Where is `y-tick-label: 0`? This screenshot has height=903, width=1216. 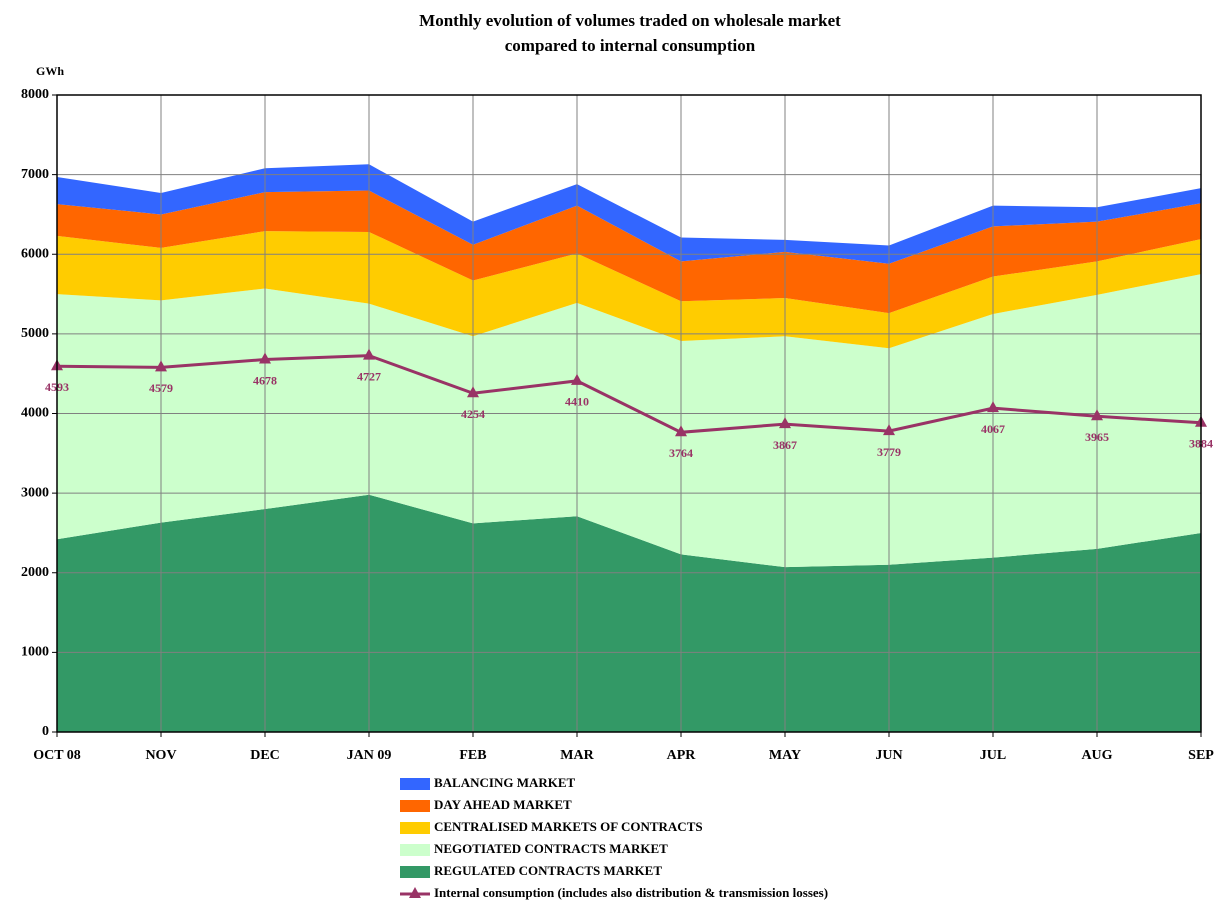
y-tick-label: 0 is located at coordinates (45, 731).